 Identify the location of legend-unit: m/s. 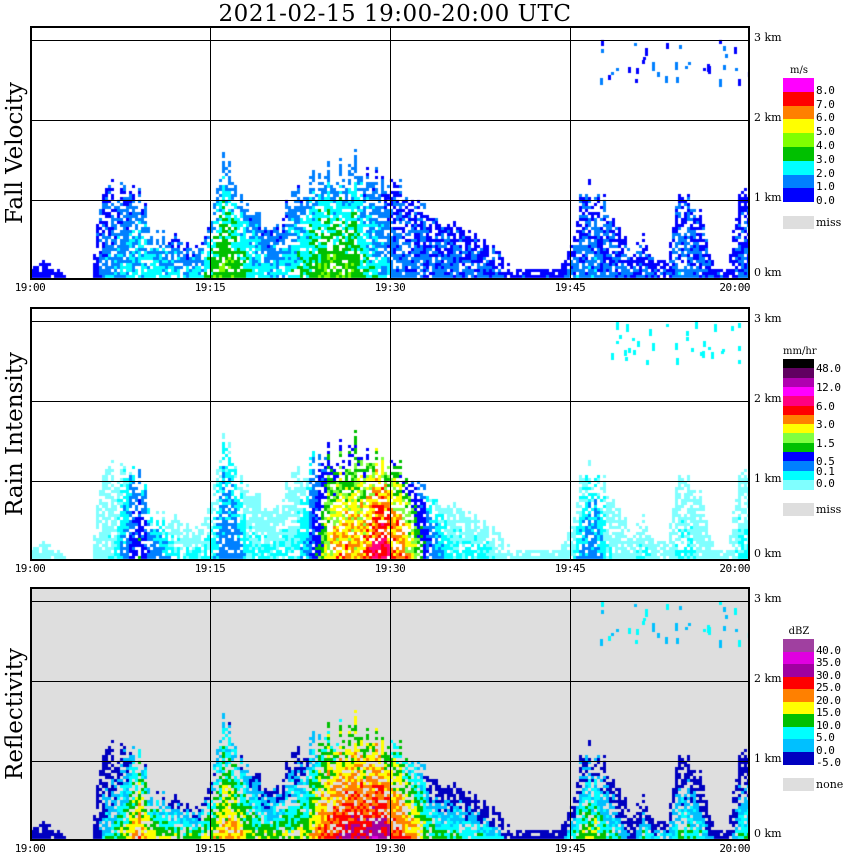
(799, 70).